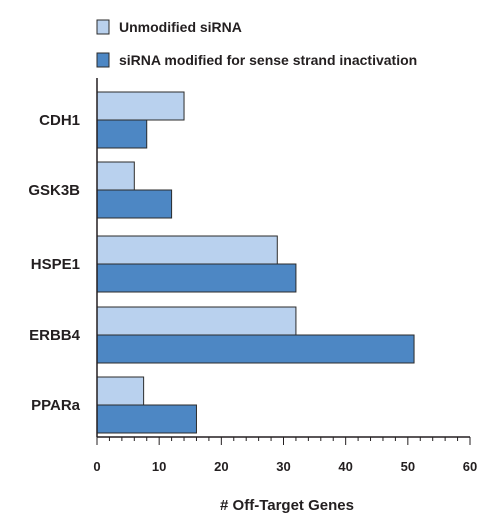  Describe the element at coordinates (54, 190) in the screenshot. I see `category-label-gsk3b: GSK3B` at that location.